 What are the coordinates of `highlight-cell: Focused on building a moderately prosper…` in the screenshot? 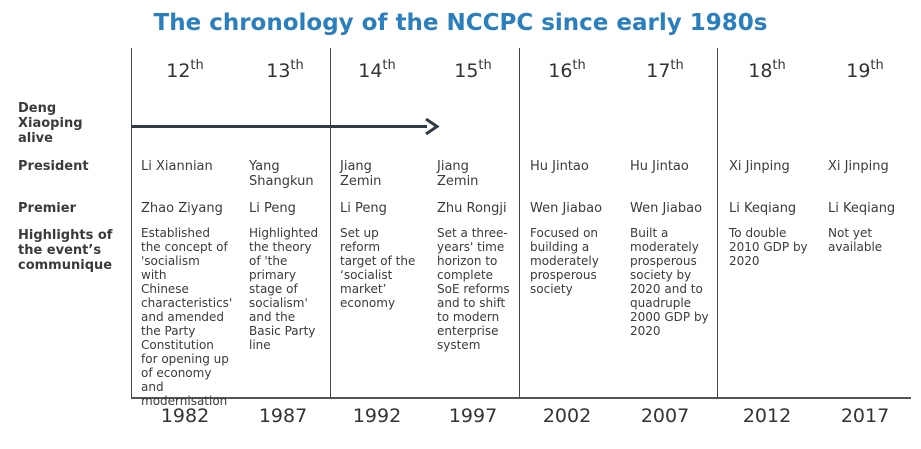 It's located at (564, 261).